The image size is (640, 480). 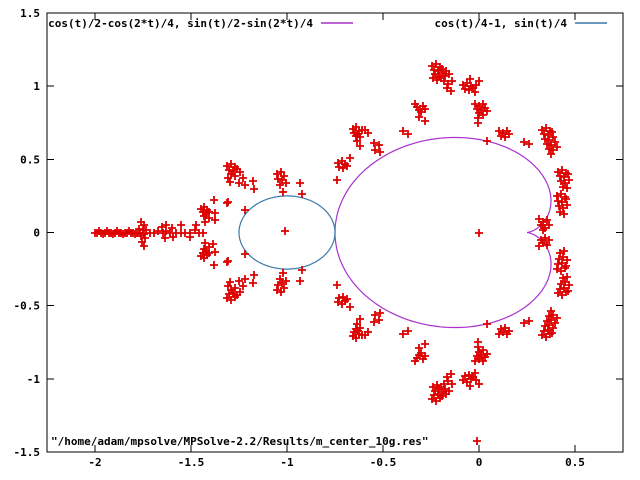 What do you see at coordinates (383, 462) in the screenshot?
I see `x-tick-label: -0.5` at bounding box center [383, 462].